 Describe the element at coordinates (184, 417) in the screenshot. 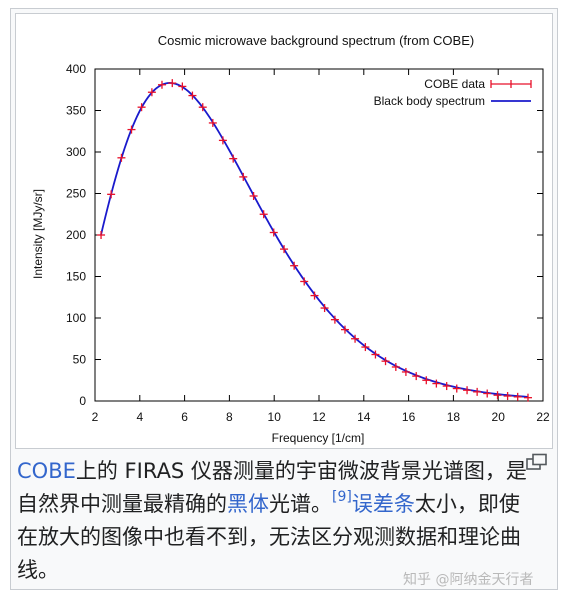

I see `x-tick-label: 6` at that location.